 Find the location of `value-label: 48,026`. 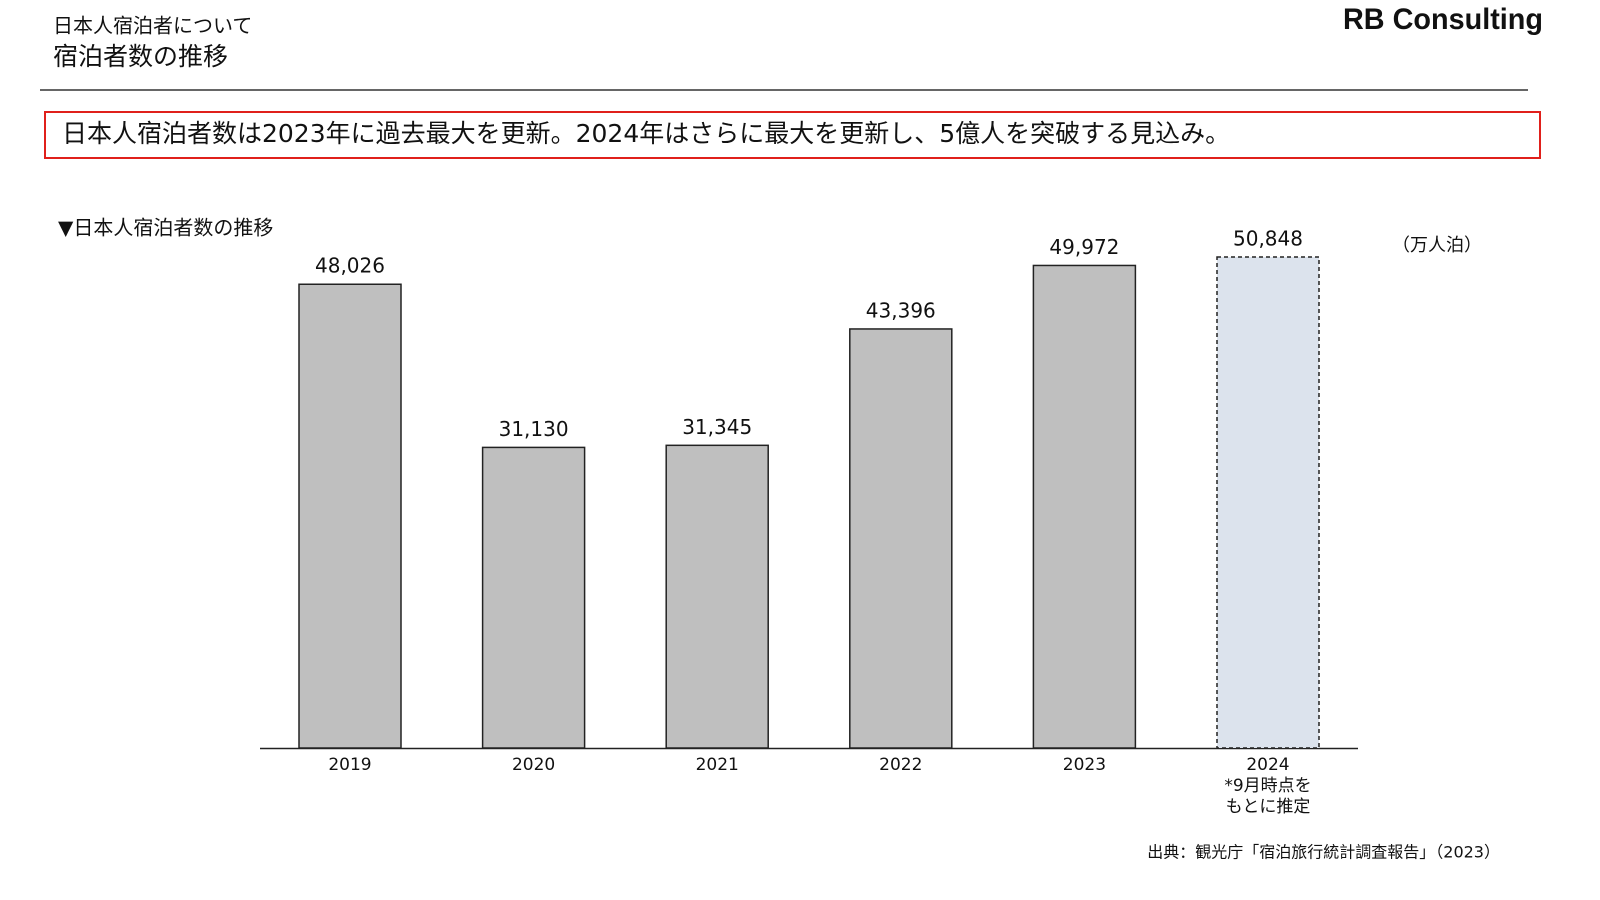

value-label: 48,026 is located at coordinates (350, 266).